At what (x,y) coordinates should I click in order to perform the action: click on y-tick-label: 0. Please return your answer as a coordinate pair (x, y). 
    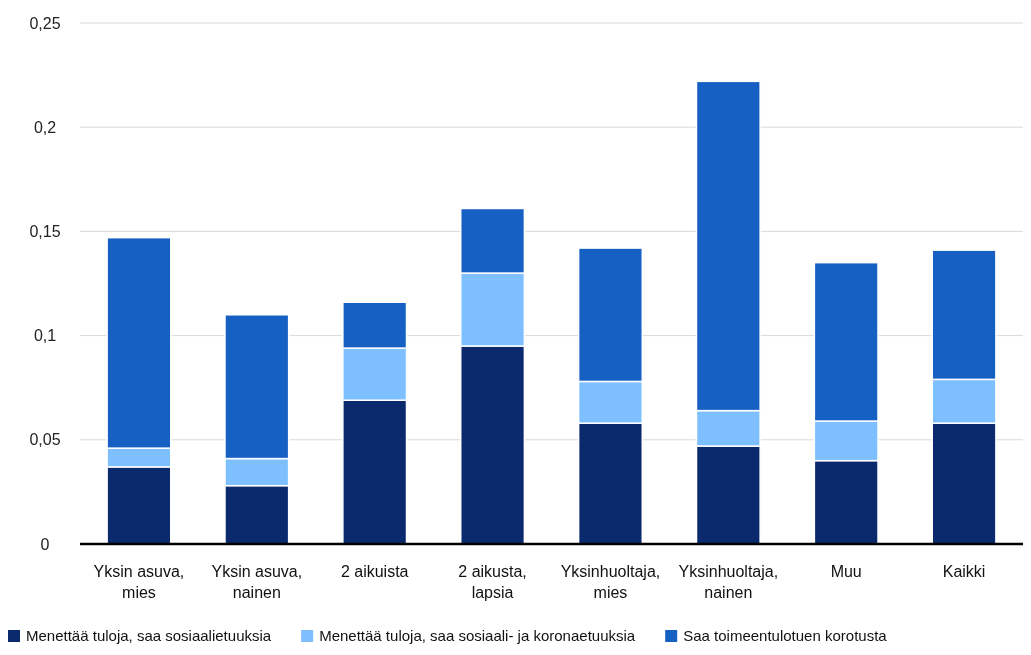
    Looking at the image, I should click on (45, 544).